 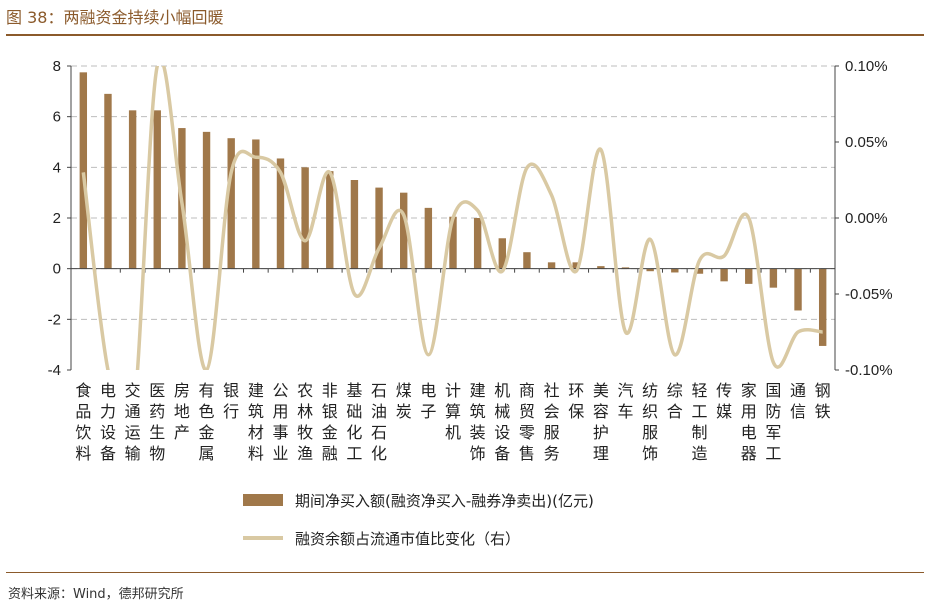 I want to click on left-axis-ticks: -4 -2 0 2 4 6 8, so click(x=54, y=218).